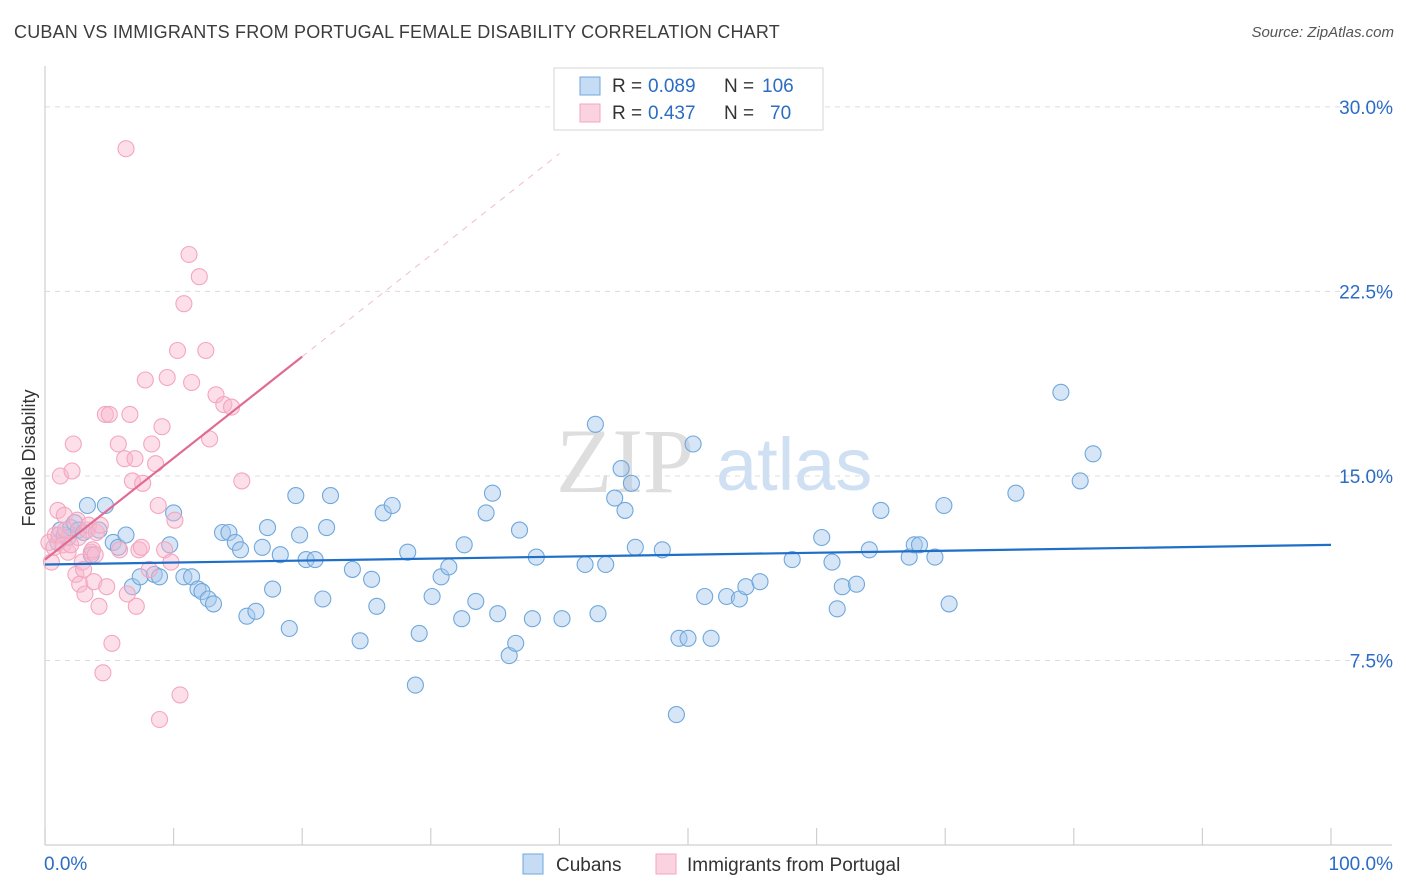 The image size is (1406, 892). I want to click on stats-n-value-2: 70, so click(780, 113).